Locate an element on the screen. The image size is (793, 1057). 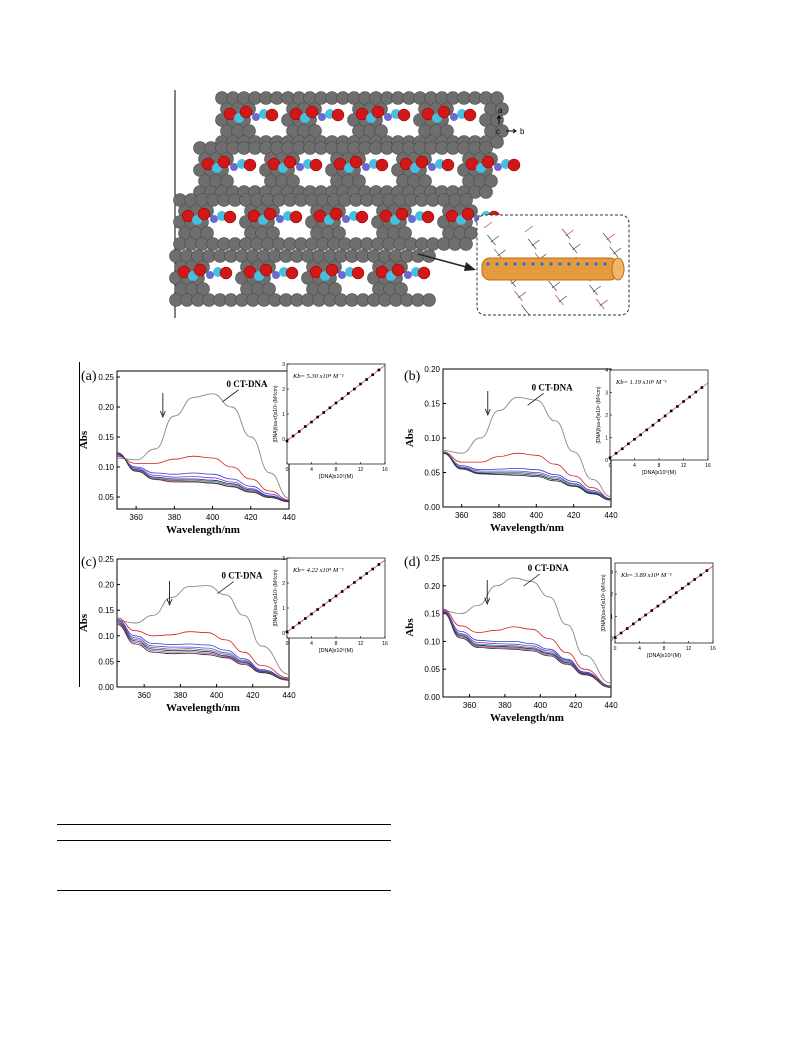
y-tick-label: 0.05 is located at coordinates (106, 497).